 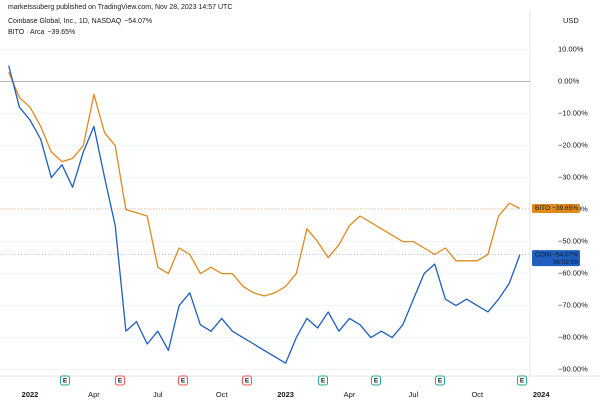 What do you see at coordinates (571, 49) in the screenshot?
I see `y-tick-label: 10.00%` at bounding box center [571, 49].